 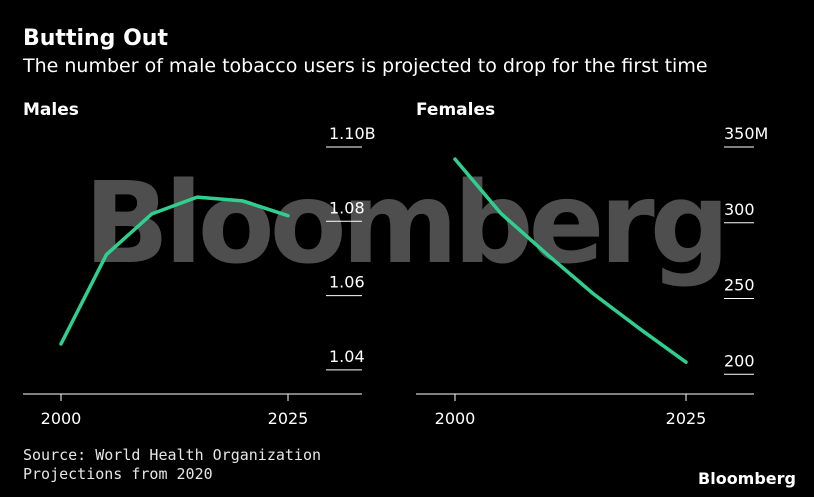 What do you see at coordinates (455, 418) in the screenshot?
I see `females-xtick-label: 2000` at bounding box center [455, 418].